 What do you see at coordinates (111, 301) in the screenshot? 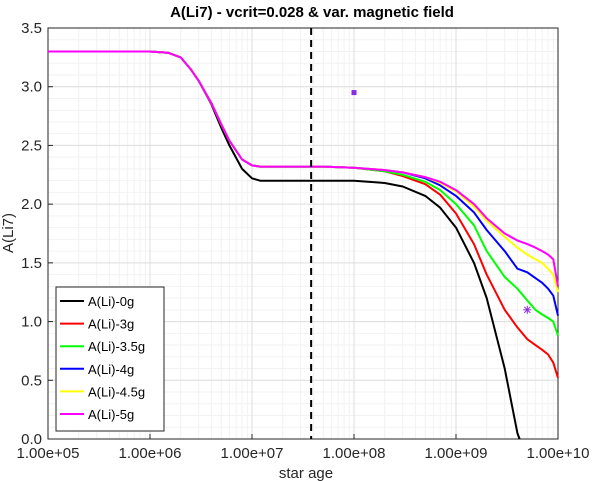
I see `legend-label: A(Li)-0g` at bounding box center [111, 301].